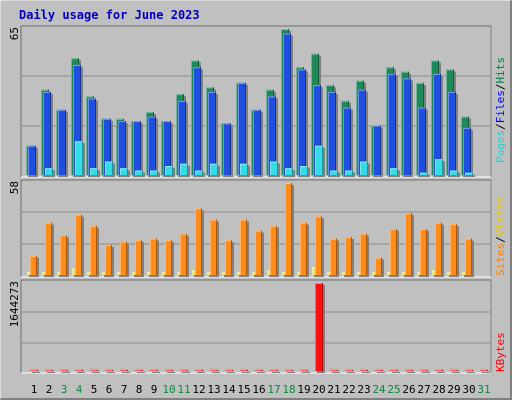 Image resolution: width=512 pixels, height=400 pixels. I want to click on pages-bar-shadow, so click(426, 175).